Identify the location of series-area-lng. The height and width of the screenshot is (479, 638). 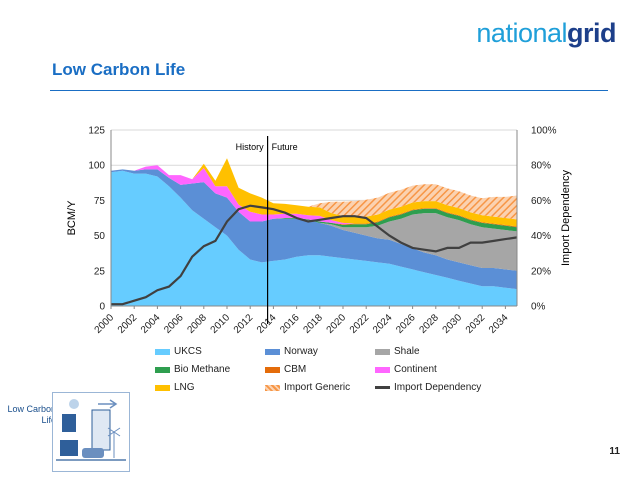
(314, 192).